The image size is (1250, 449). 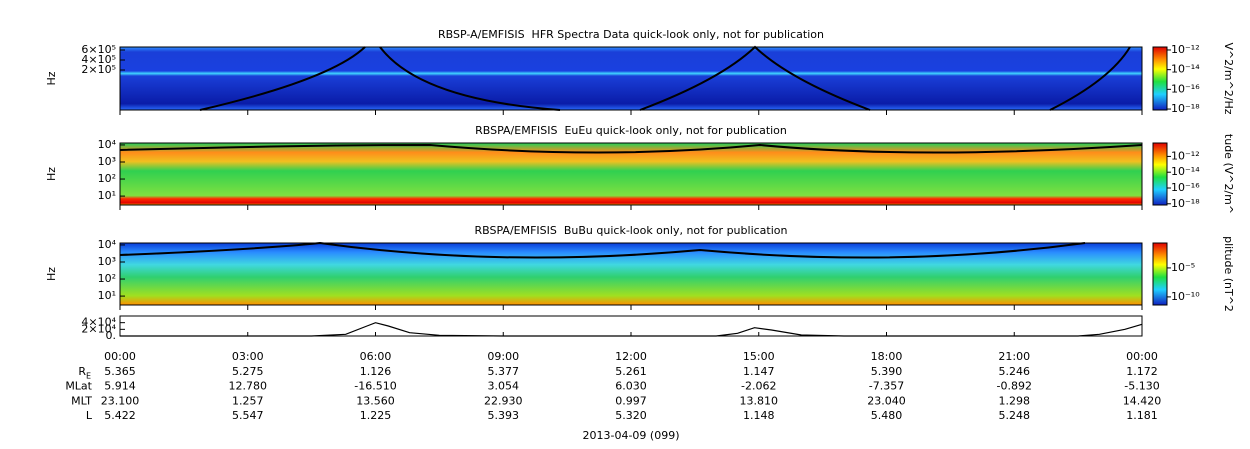 What do you see at coordinates (1142, 371) in the screenshot?
I see `ephemeris-value: 1.172` at bounding box center [1142, 371].